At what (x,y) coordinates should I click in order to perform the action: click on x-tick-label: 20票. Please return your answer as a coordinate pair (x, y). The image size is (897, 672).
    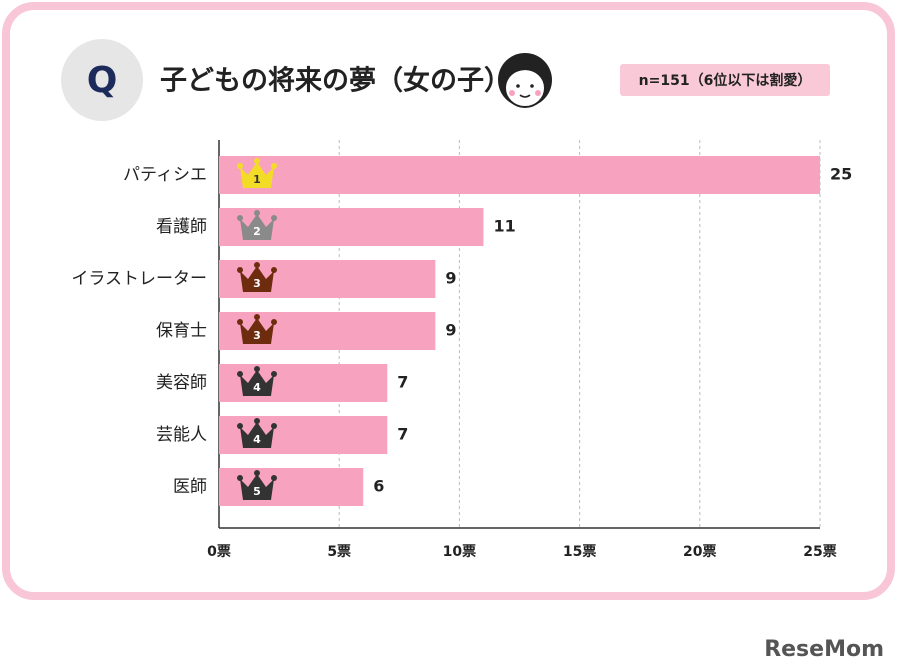
    Looking at the image, I should click on (699, 552).